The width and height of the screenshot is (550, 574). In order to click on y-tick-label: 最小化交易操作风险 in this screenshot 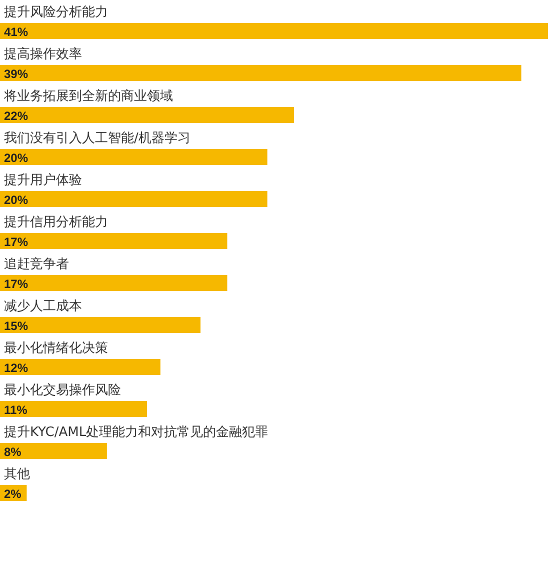, I will do `click(62, 390)`.